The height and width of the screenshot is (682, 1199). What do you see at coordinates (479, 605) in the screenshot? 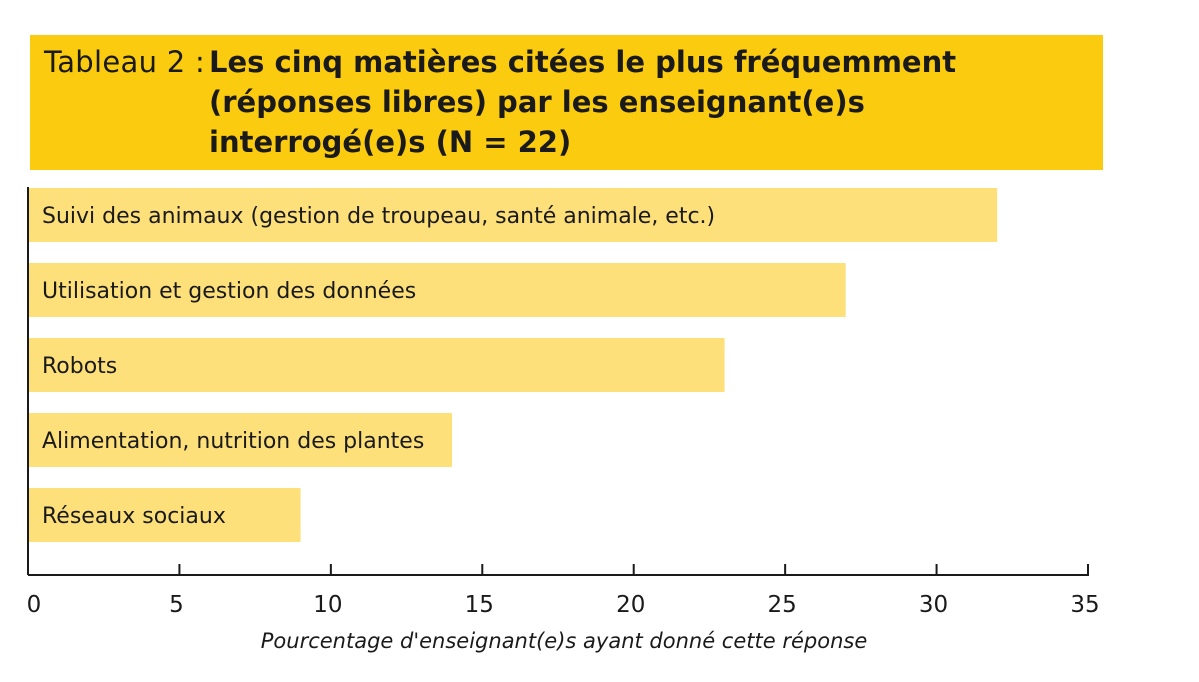
I see `x-tick-label-15: 15` at bounding box center [479, 605].